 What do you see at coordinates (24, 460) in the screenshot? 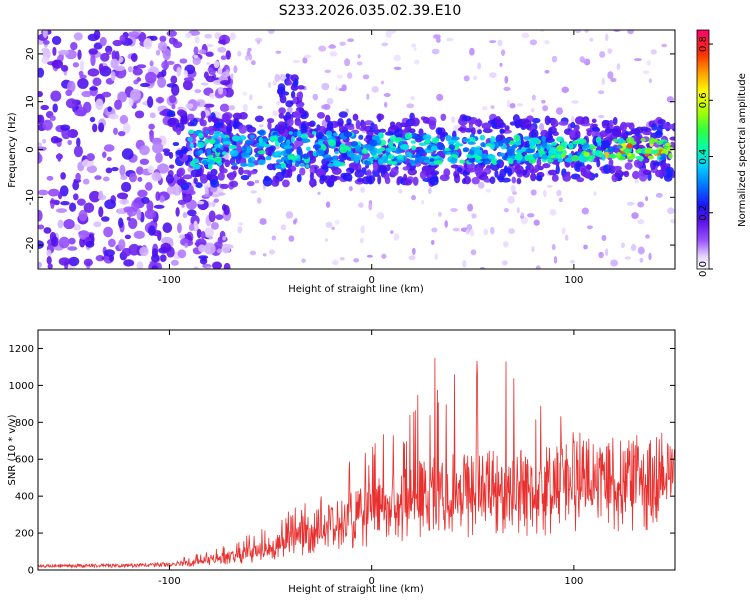
I see `y-tick-label: 600` at bounding box center [24, 460].